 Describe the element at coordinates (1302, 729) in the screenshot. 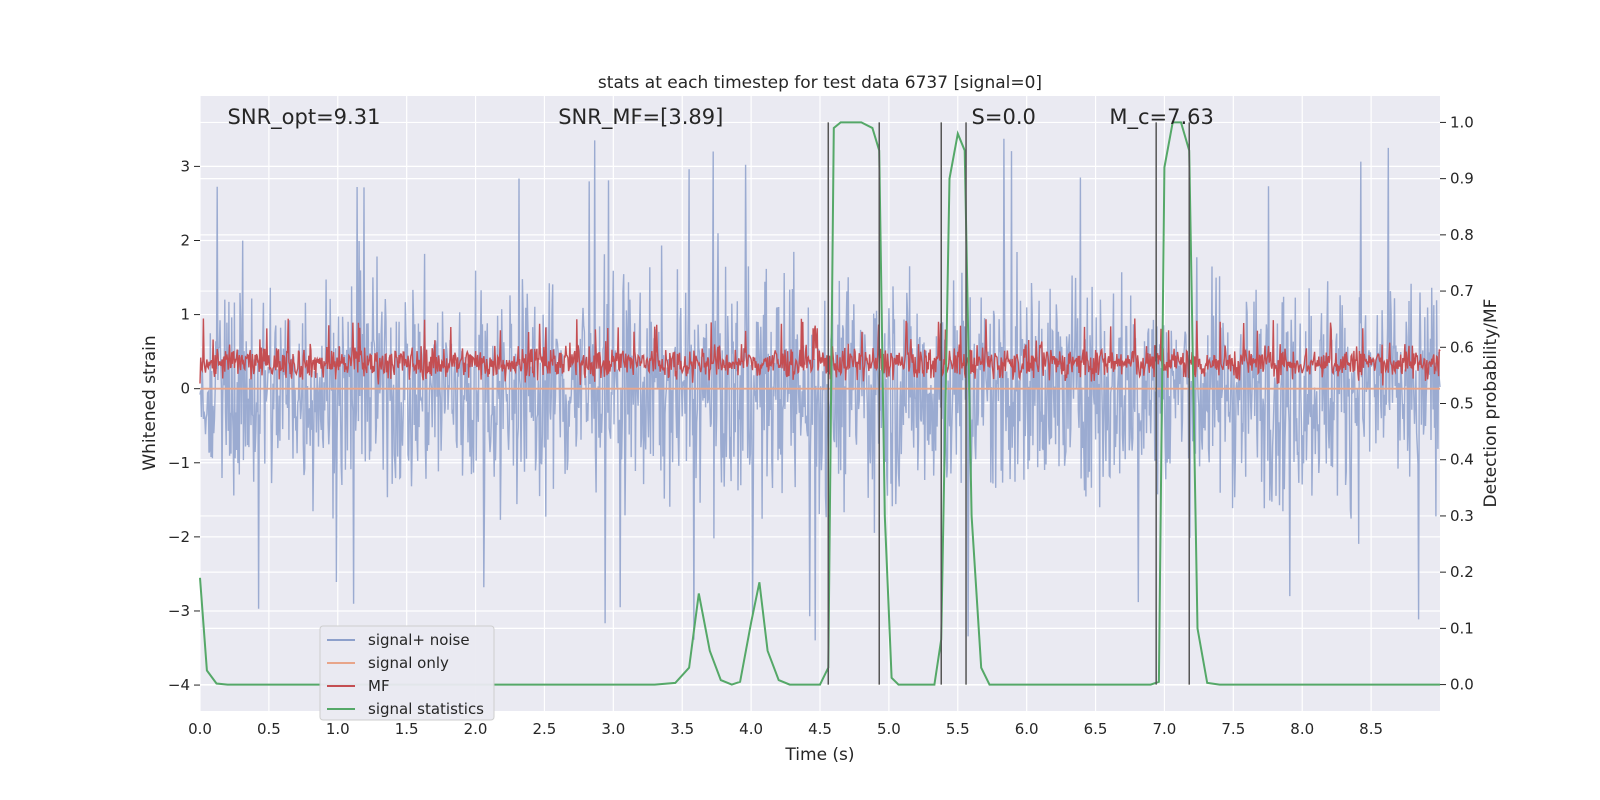

I see `x-tick-label-16: 8.0` at that location.